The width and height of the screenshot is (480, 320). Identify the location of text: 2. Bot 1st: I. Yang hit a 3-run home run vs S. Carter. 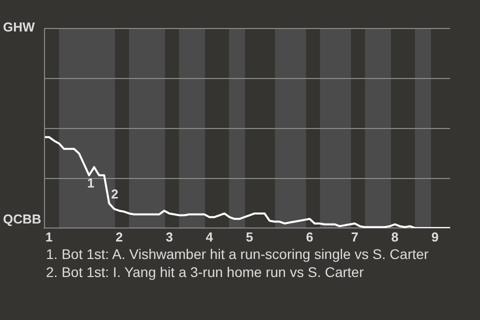
(205, 272).